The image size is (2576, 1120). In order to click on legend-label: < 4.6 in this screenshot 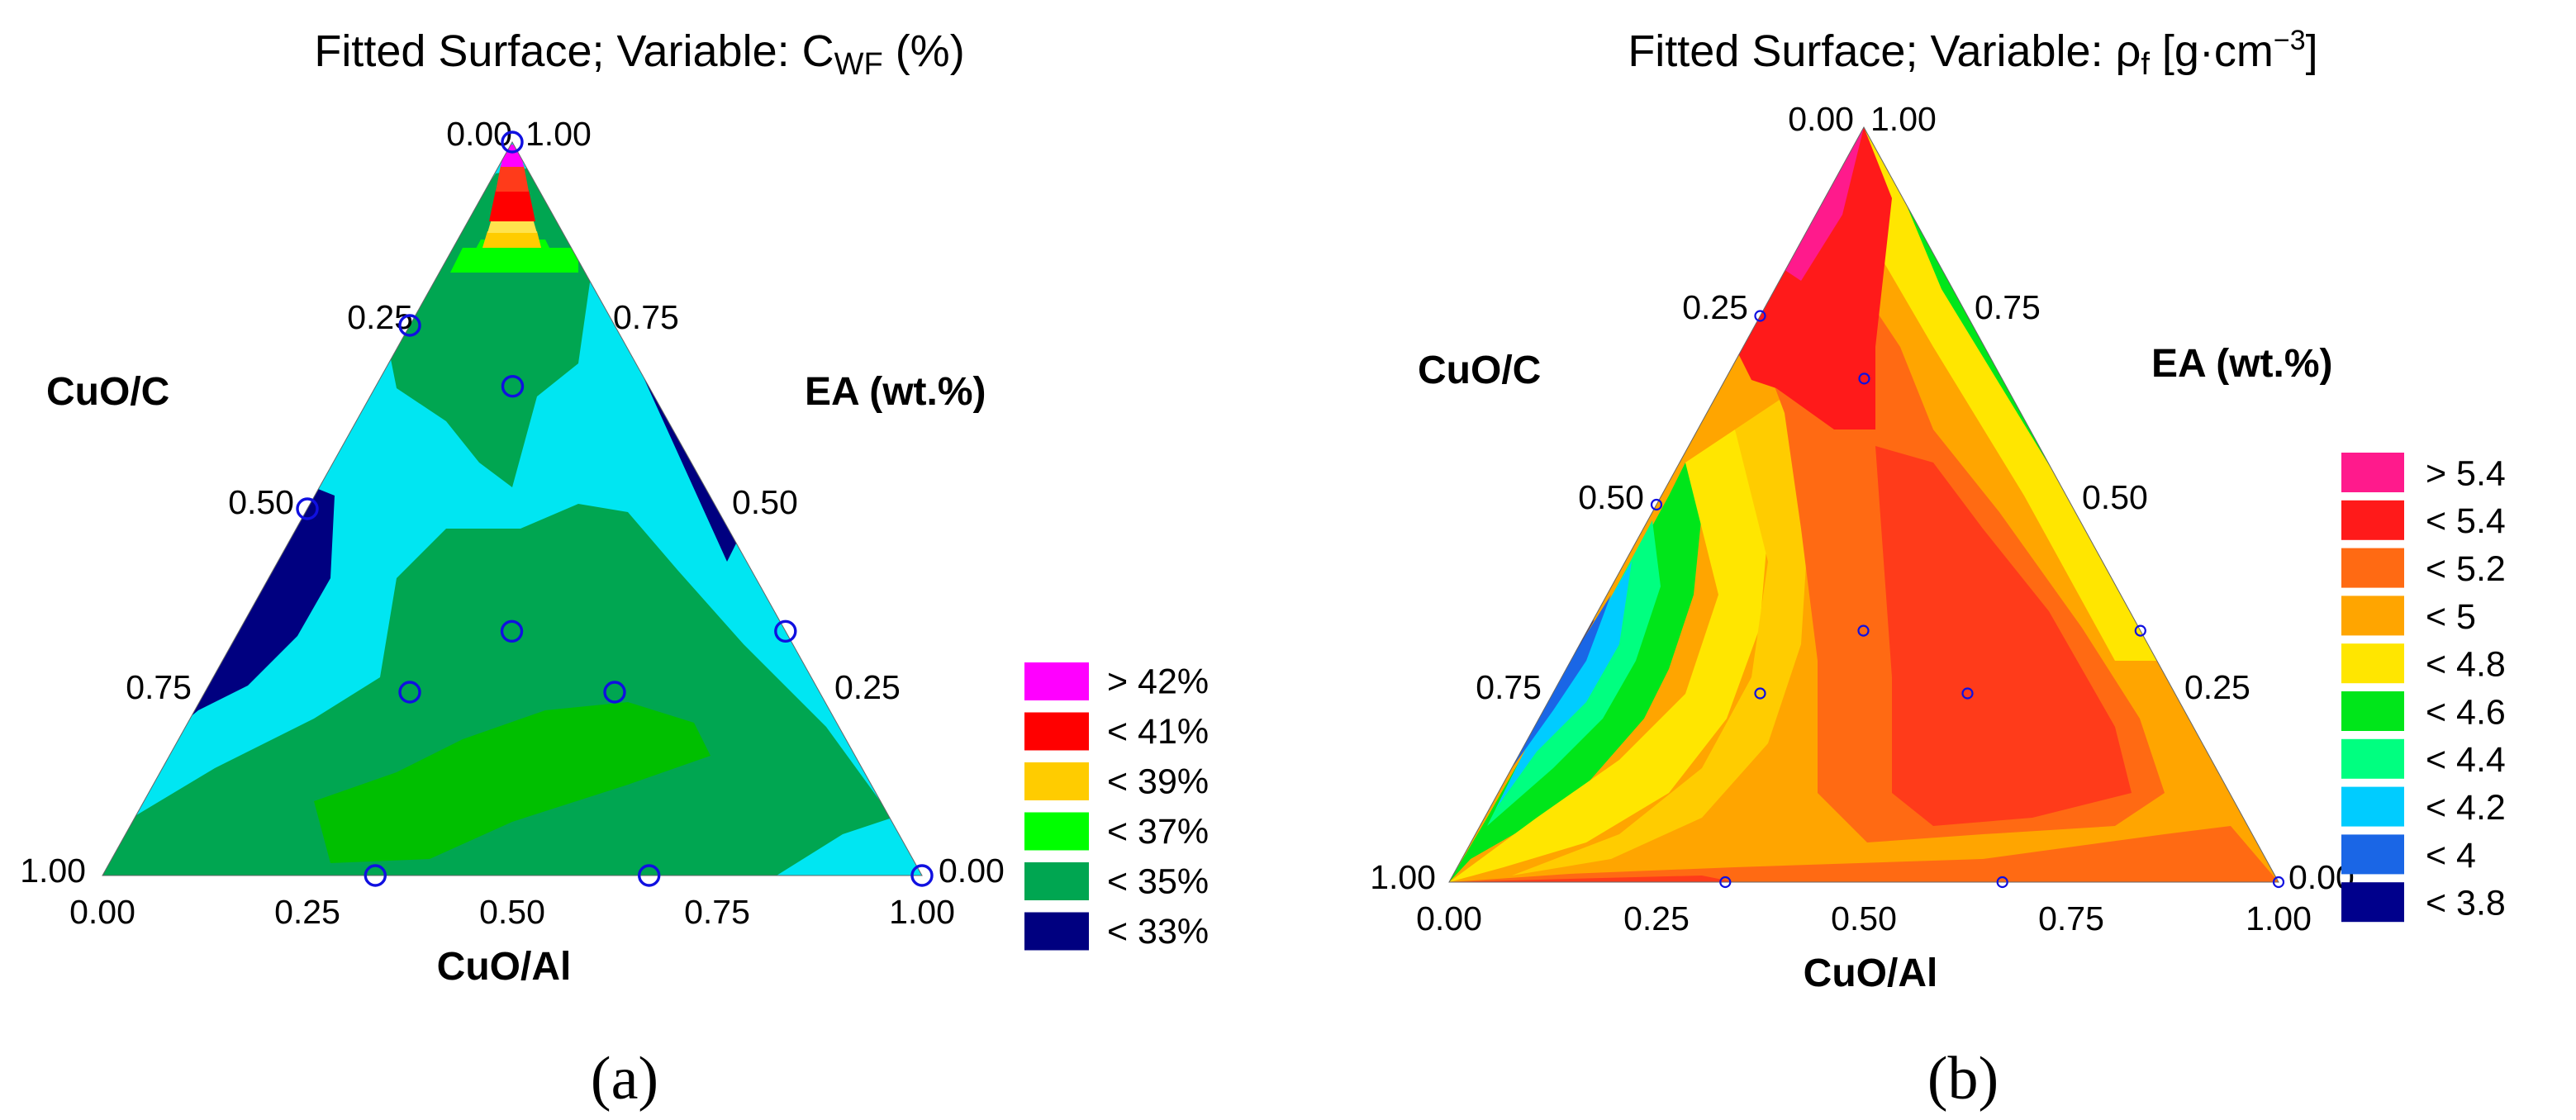, I will do `click(2466, 712)`.